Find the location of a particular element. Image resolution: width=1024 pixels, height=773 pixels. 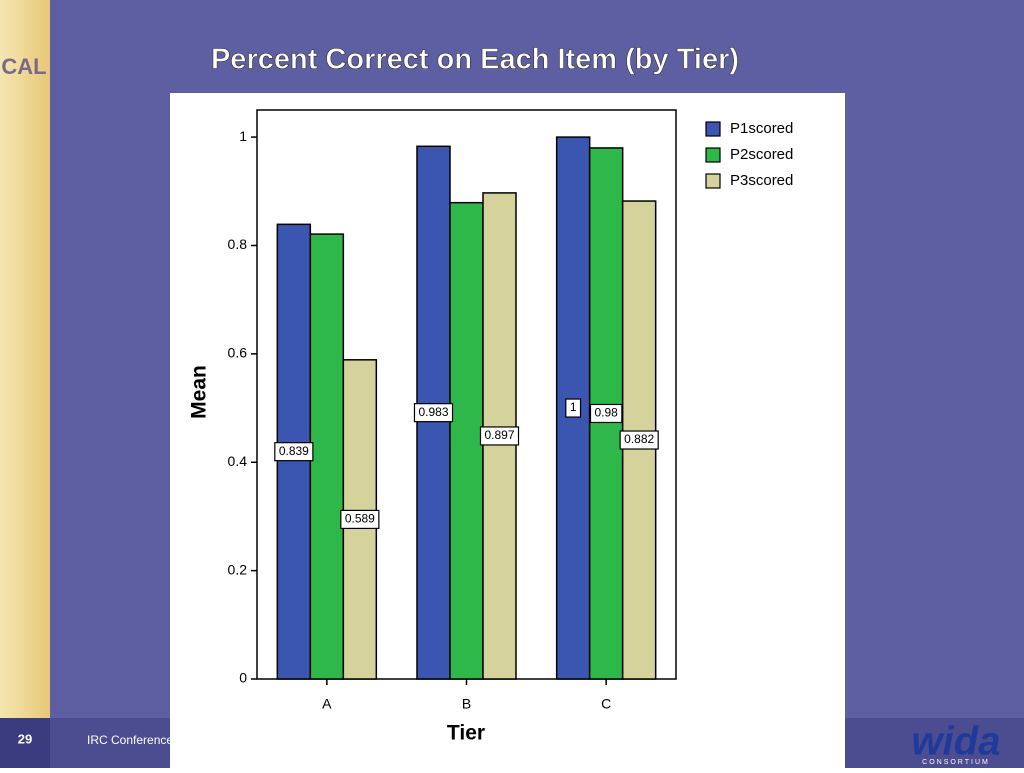

logo-right: wida is located at coordinates (956, 742).